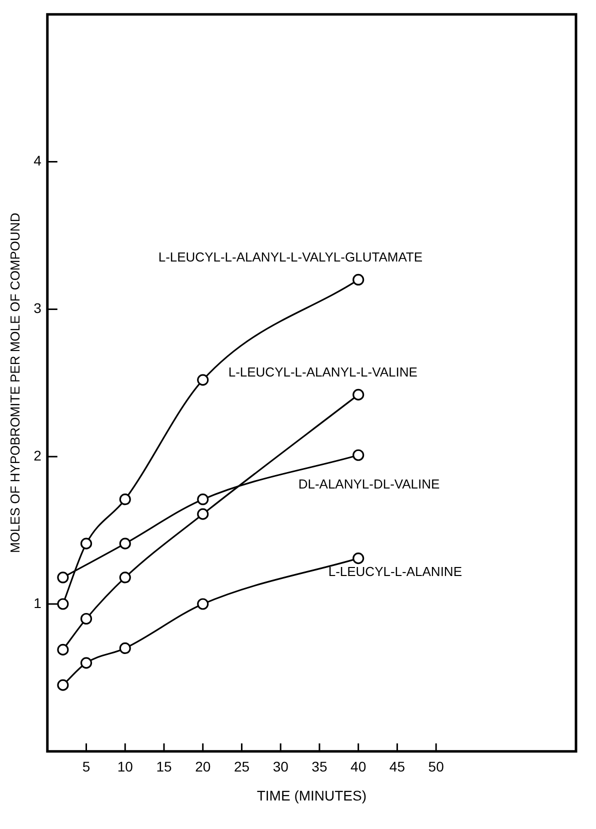 This screenshot has height=829, width=596. Describe the element at coordinates (369, 484) in the screenshot. I see `series-label: DL-ALANYL-DL-VALINE` at that location.